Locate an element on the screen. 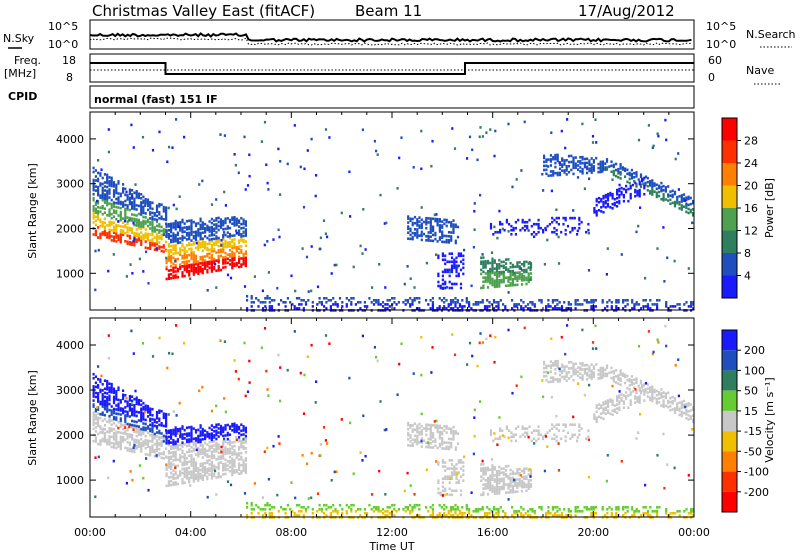 This screenshot has height=554, width=800. noise-left-tick-top: 10^5 is located at coordinates (63, 26).